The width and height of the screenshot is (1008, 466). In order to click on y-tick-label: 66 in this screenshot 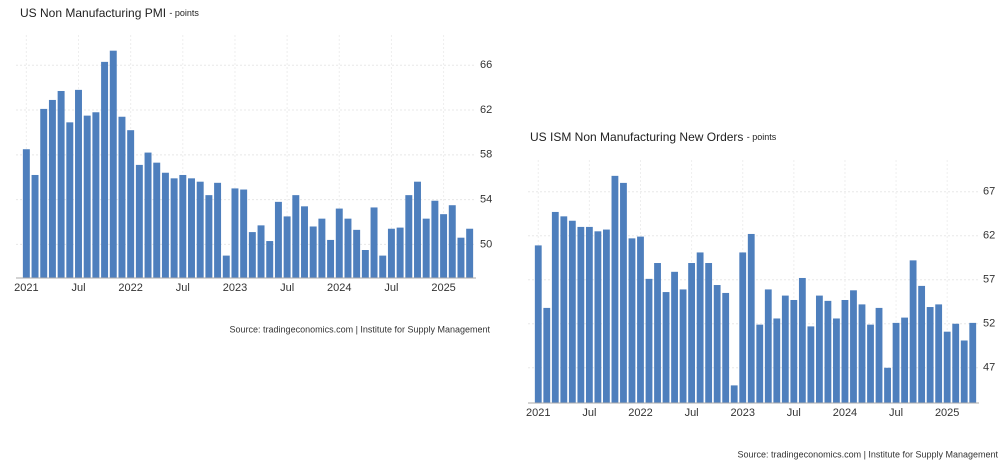, I will do `click(486, 65)`.